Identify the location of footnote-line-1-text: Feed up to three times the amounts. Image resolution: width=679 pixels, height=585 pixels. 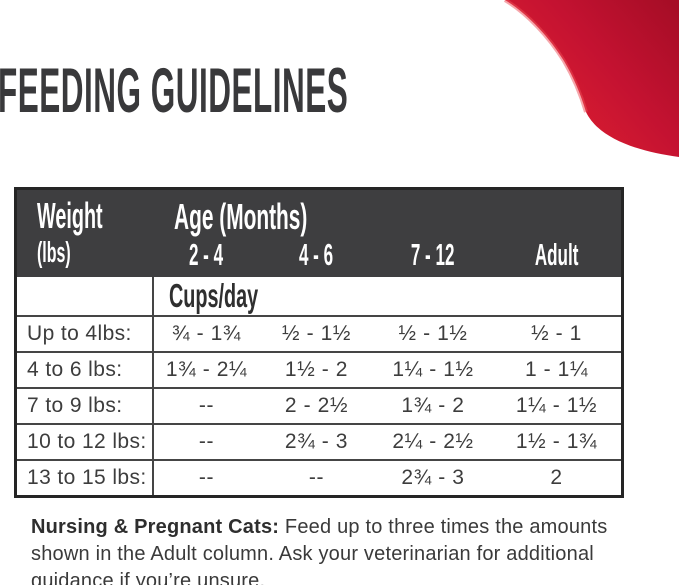
(443, 527).